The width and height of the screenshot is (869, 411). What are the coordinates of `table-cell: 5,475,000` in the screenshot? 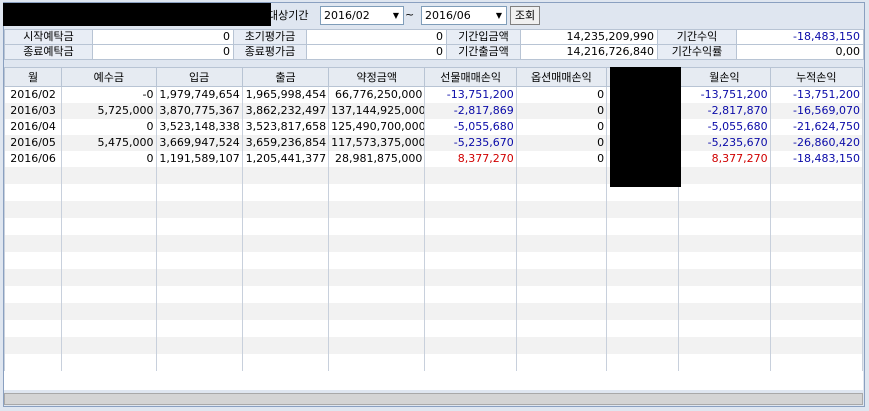 It's located at (109, 143).